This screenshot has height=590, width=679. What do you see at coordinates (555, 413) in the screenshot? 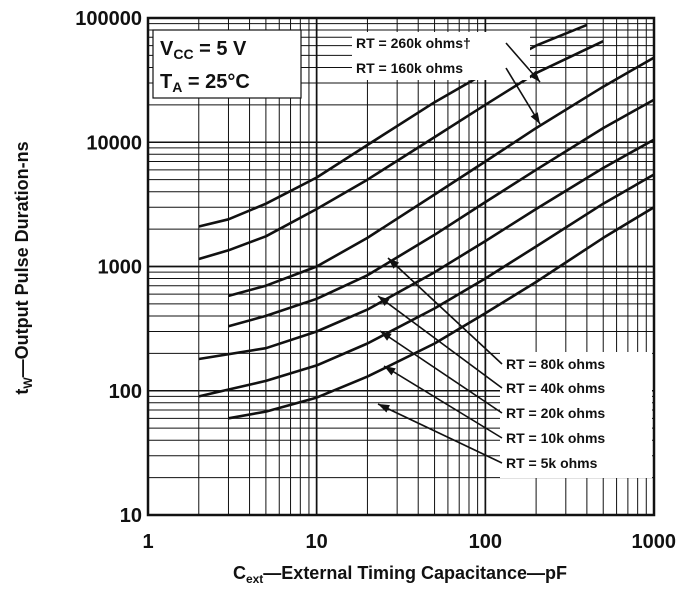
I see `series-label-5: RT = 20k ohms` at bounding box center [555, 413].